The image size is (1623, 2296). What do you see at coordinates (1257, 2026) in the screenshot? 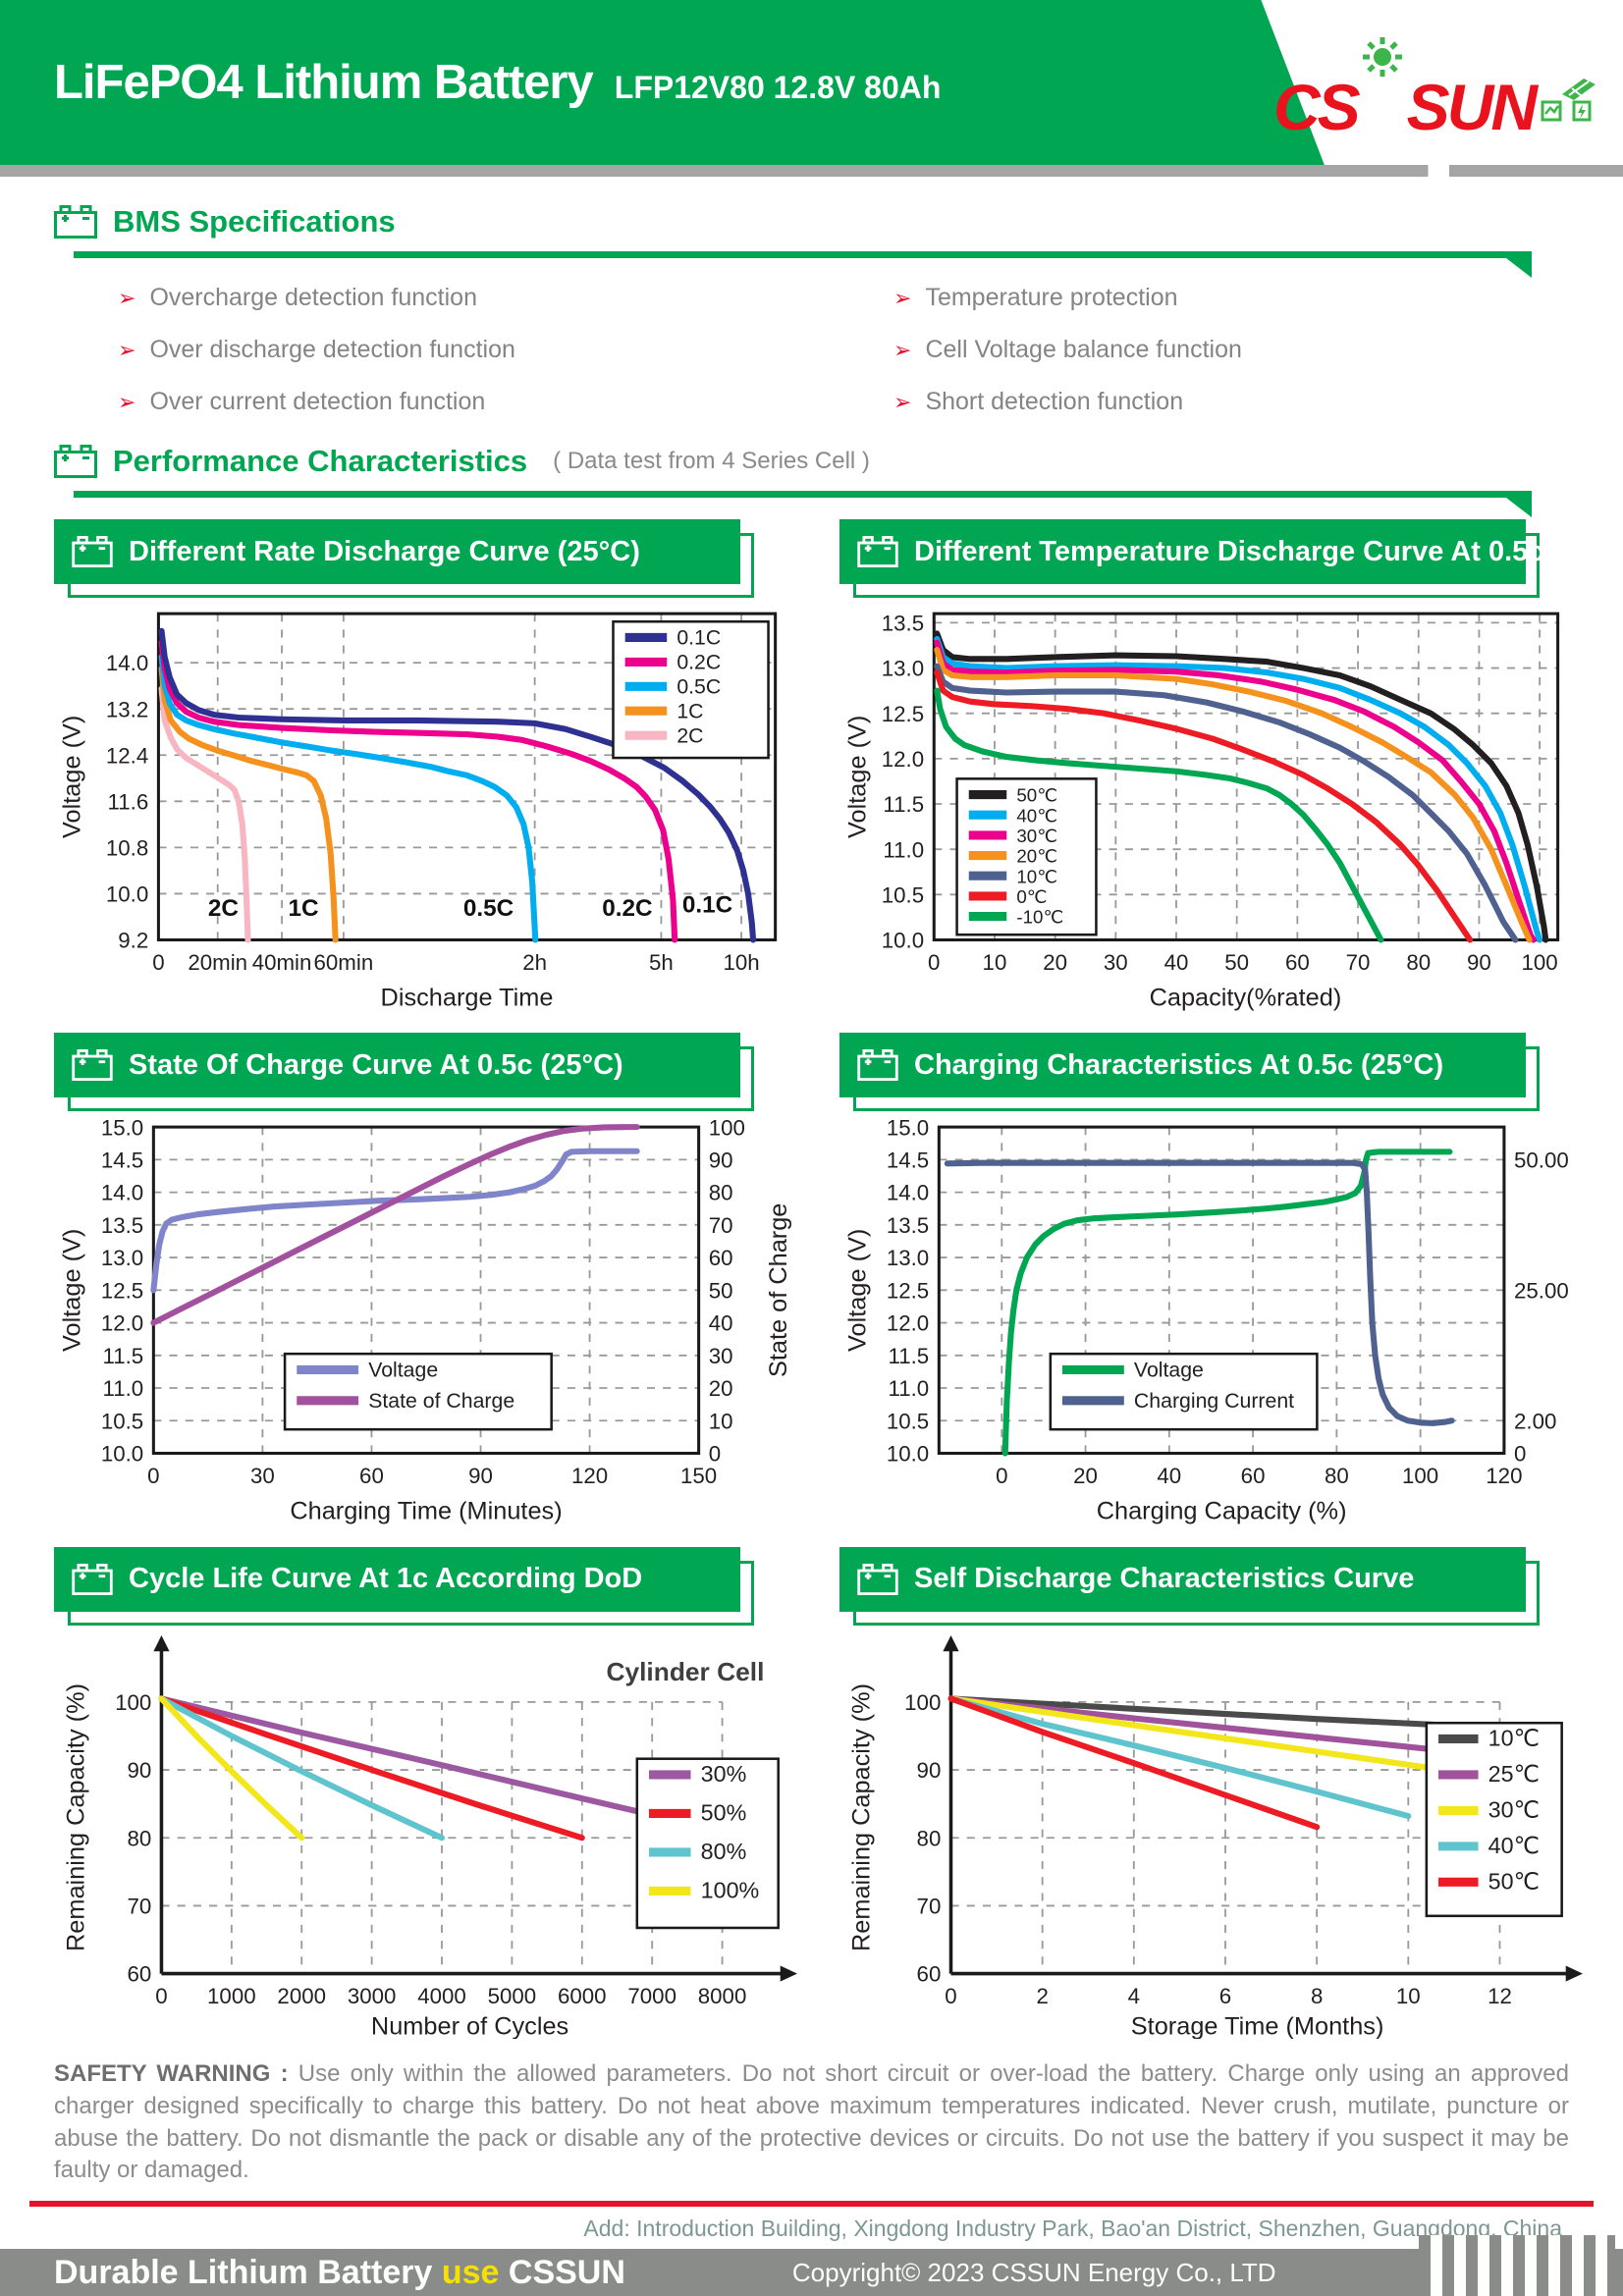
I see `x-axis-label: Storage Time (Months)` at bounding box center [1257, 2026].